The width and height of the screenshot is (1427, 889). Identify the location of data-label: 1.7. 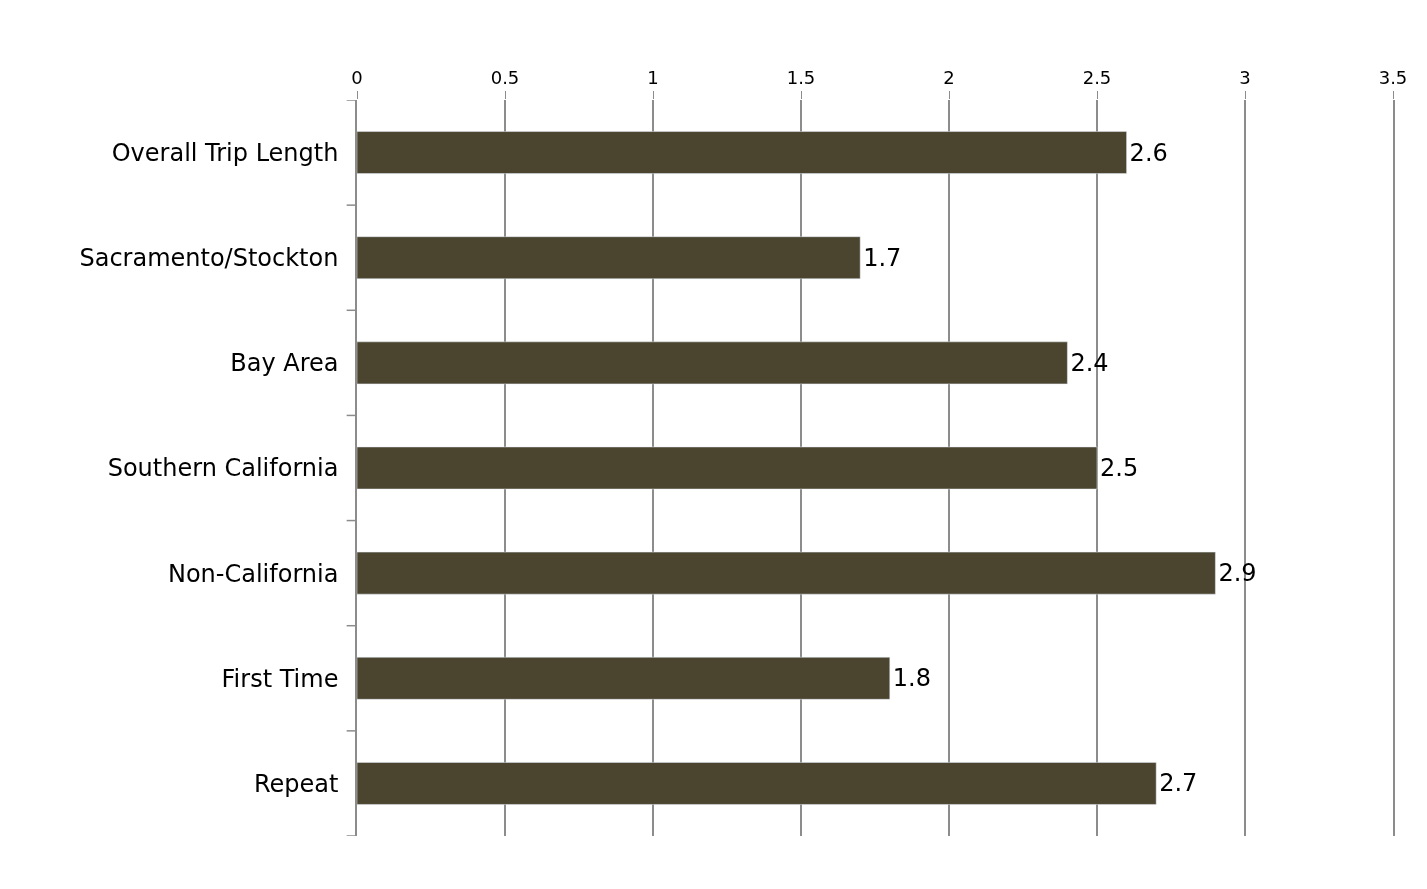
(882, 257).